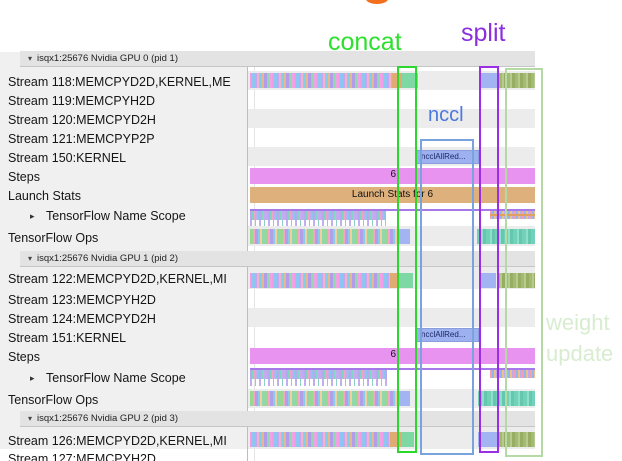 The image size is (622, 461). What do you see at coordinates (82, 120) in the screenshot?
I see `row-label-stream-120: Stream 120:MEMCPYD2H` at bounding box center [82, 120].